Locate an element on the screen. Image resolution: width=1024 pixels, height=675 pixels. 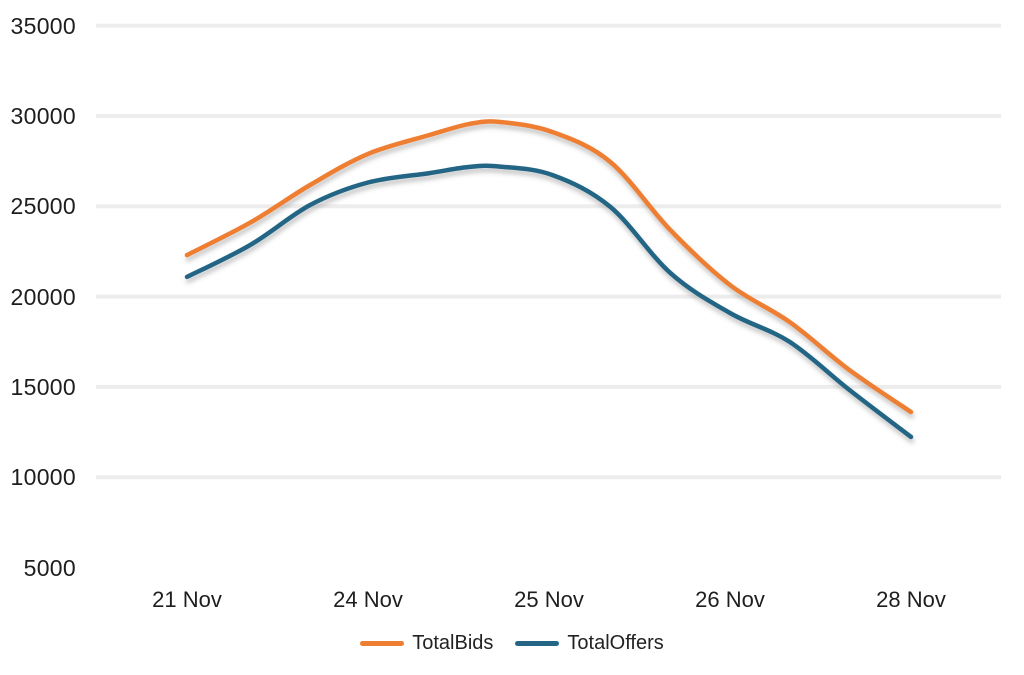
y-axis-tick-label: 10000 is located at coordinates (43, 477).